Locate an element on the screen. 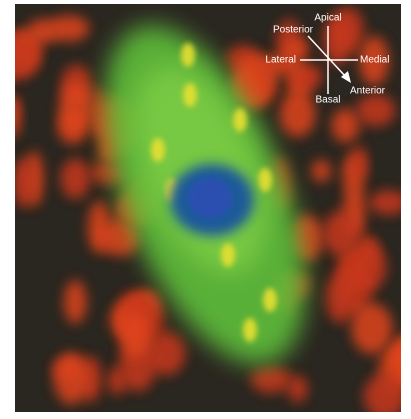 Image resolution: width=411 pixels, height=419 pixels. axis-line is located at coordinates (327, 56).